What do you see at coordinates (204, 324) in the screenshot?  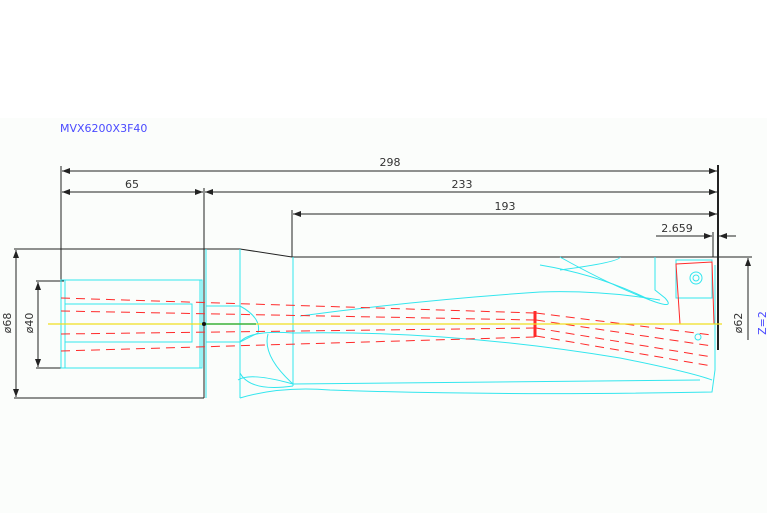 I see `reference-point` at bounding box center [204, 324].